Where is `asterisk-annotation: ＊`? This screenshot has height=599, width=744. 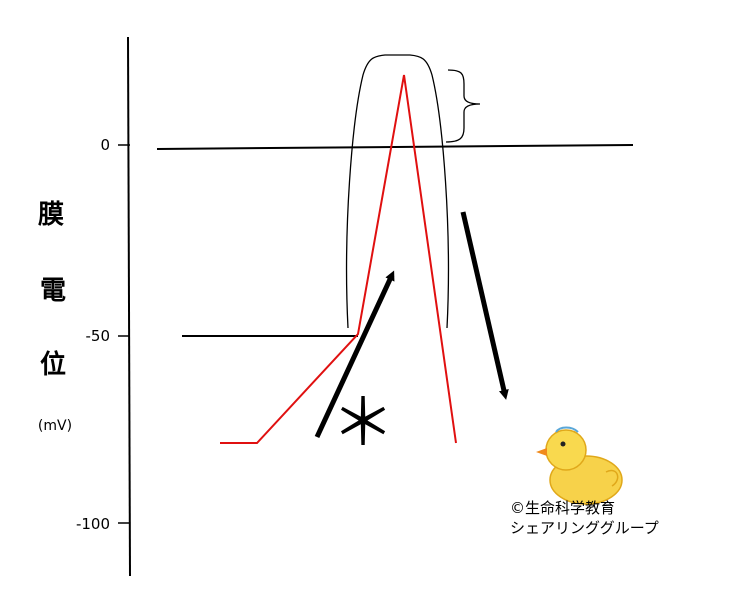 asterisk-annotation: ＊ is located at coordinates (363, 424).